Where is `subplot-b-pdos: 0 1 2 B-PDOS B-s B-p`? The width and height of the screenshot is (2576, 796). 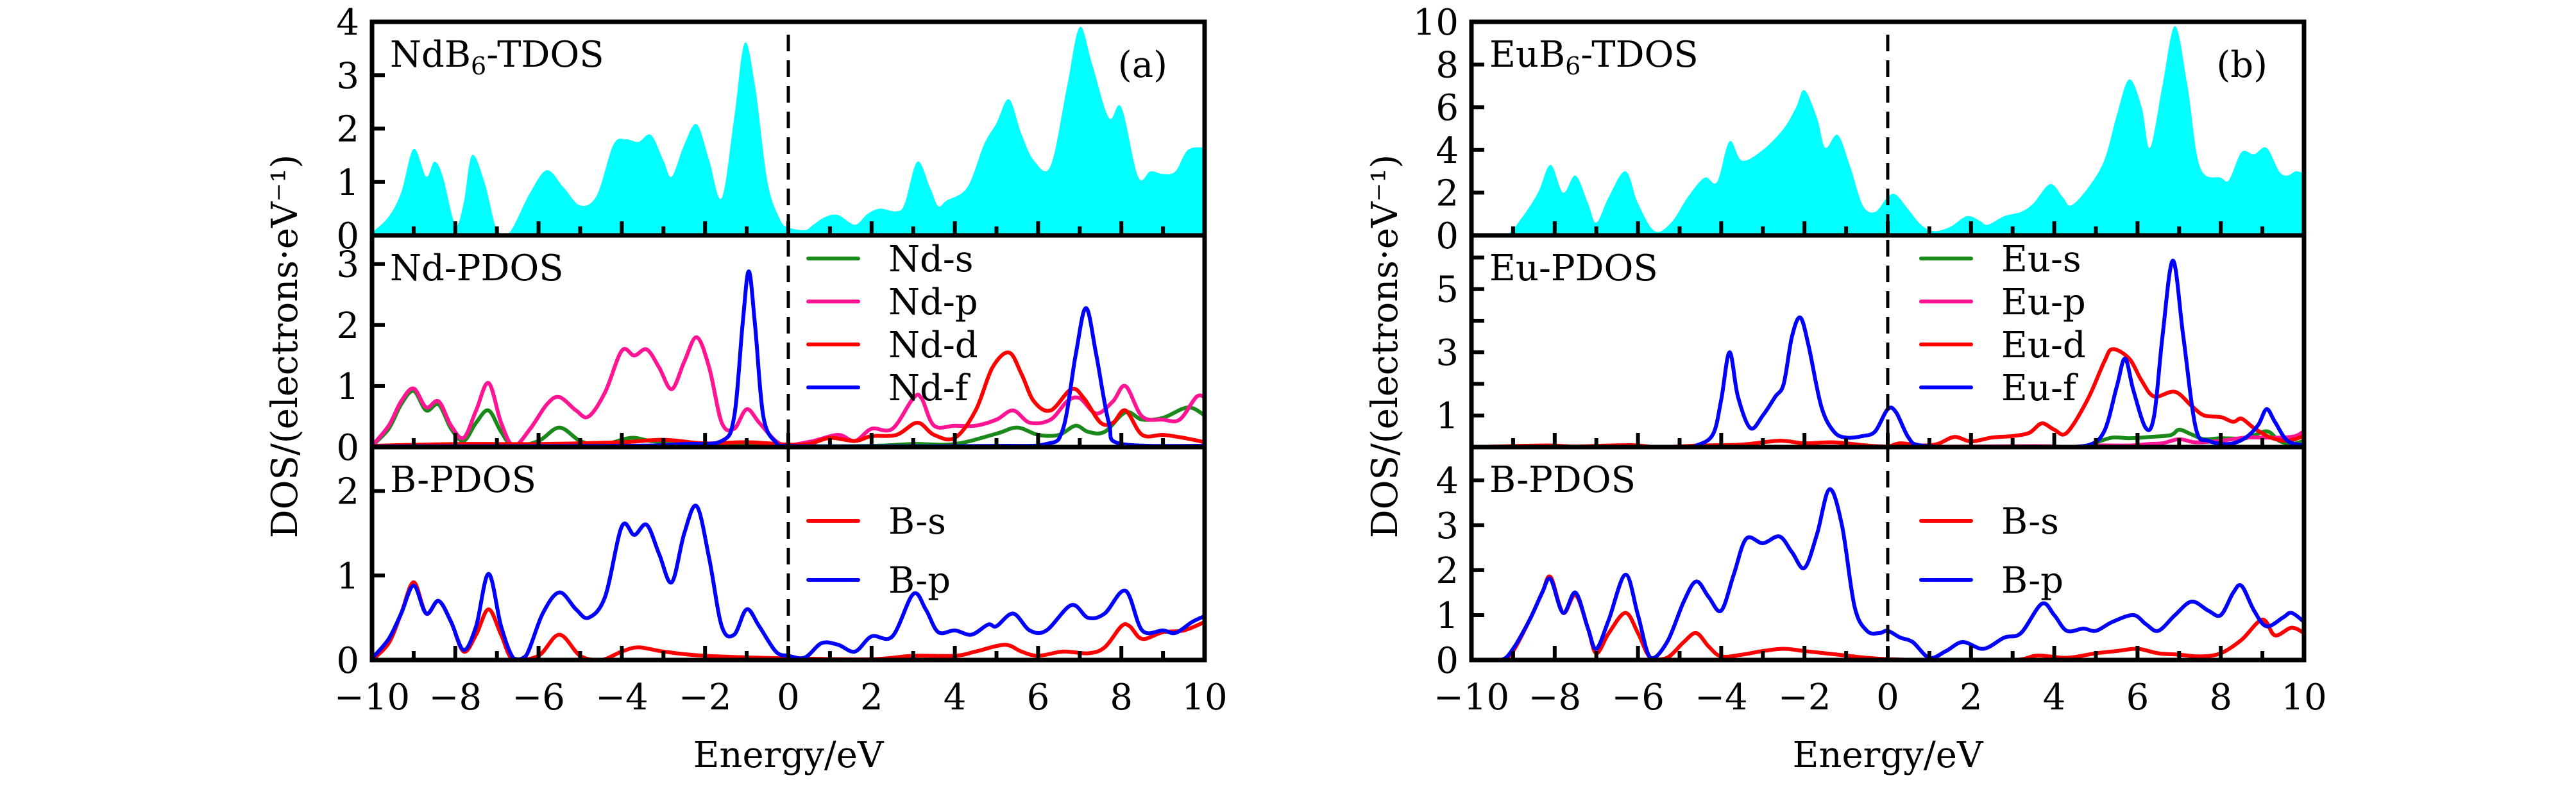 subplot-b-pdos: 0 1 2 B-PDOS B-s B-p is located at coordinates (770, 570).